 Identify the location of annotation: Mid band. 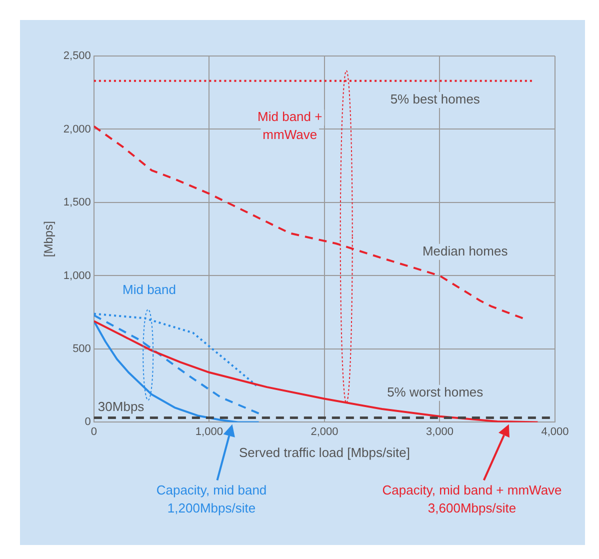
(149, 289).